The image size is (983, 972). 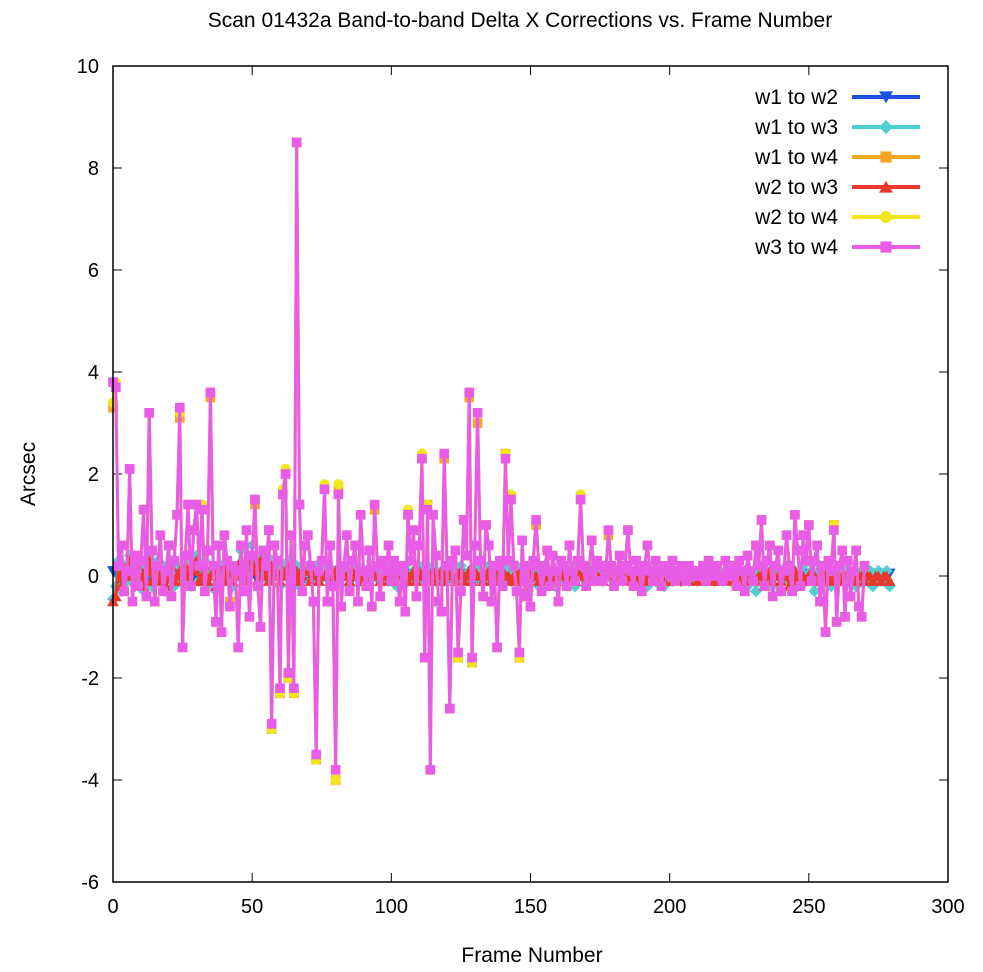 I want to click on y-tick-label: -6, so click(x=90, y=883).